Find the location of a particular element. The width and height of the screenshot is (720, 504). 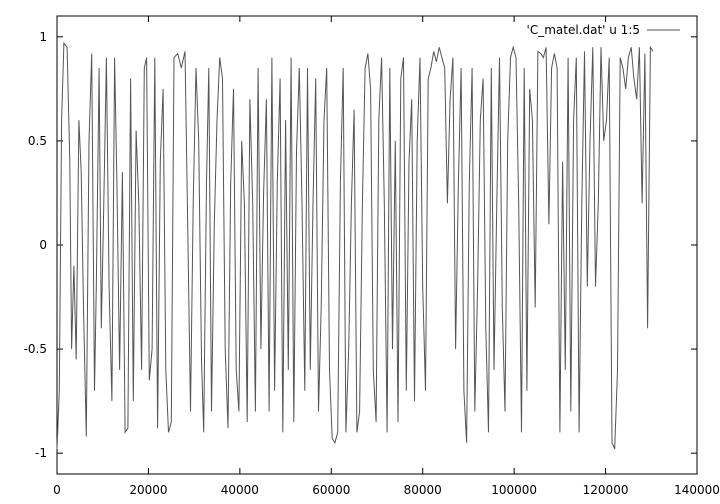

x-tick-label: 40000 is located at coordinates (240, 490).